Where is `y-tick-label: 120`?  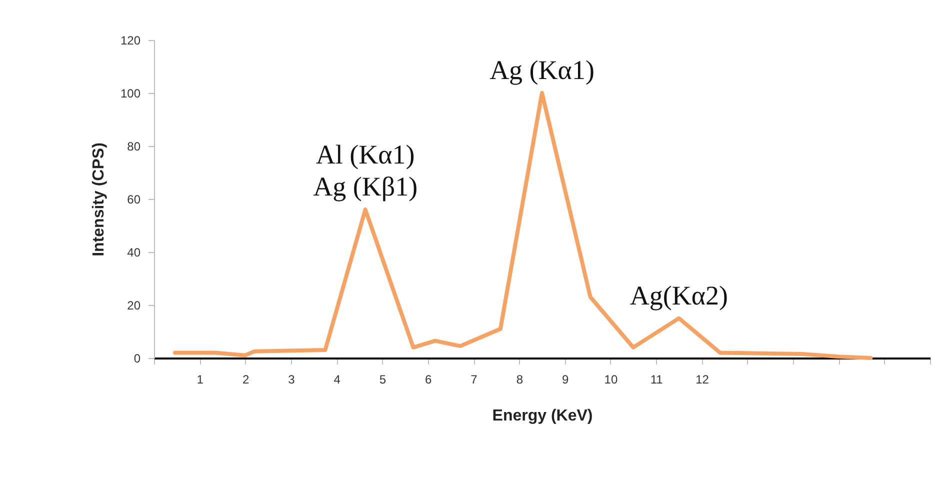
y-tick-label: 120 is located at coordinates (130, 41).